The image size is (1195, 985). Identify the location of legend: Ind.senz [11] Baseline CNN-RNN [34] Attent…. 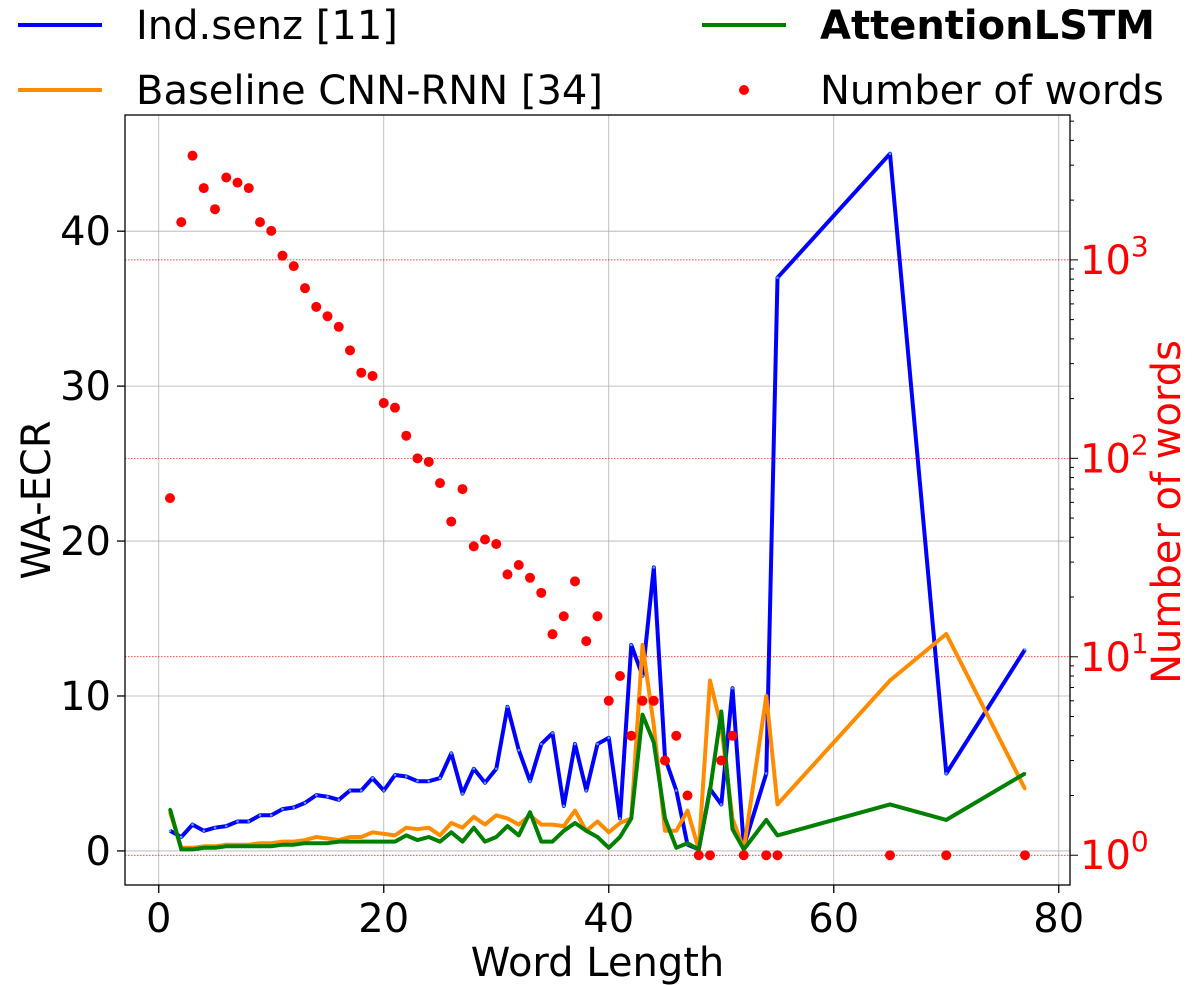
(591, 58).